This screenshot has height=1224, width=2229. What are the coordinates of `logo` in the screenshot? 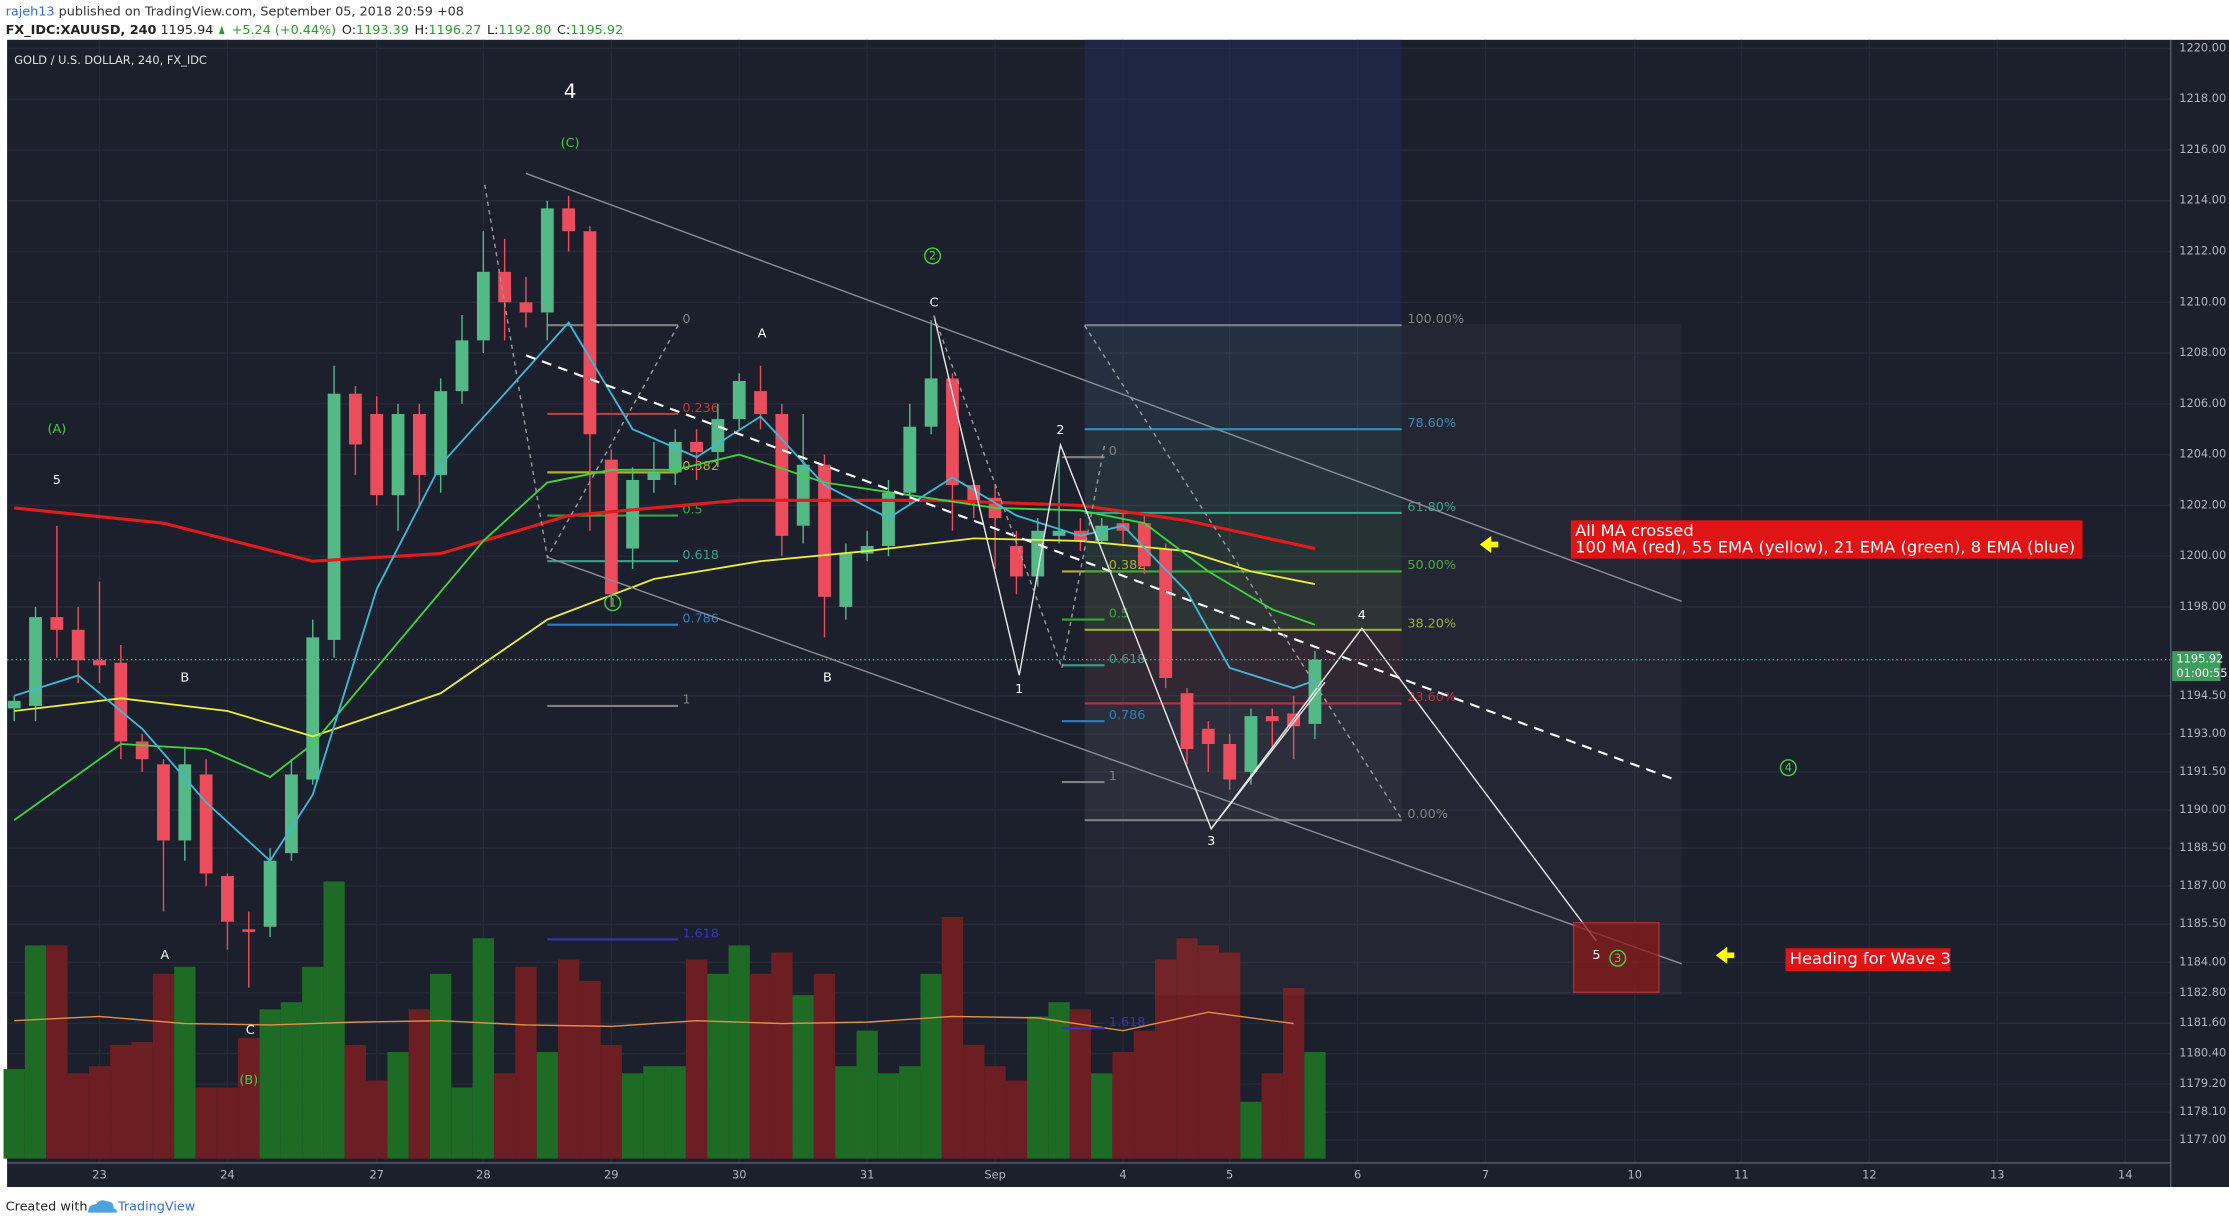 It's located at (102, 1206).